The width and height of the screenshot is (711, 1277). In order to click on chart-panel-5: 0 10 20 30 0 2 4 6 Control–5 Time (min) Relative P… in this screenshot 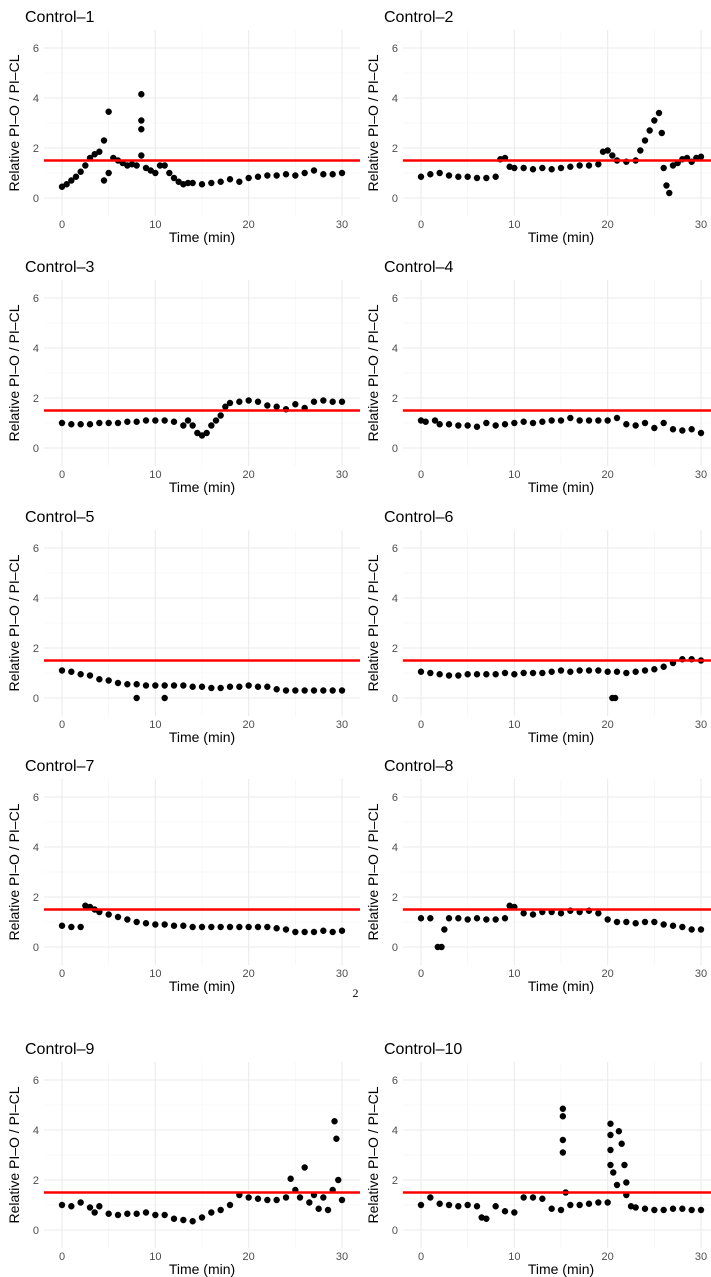, I will do `click(183, 627)`.